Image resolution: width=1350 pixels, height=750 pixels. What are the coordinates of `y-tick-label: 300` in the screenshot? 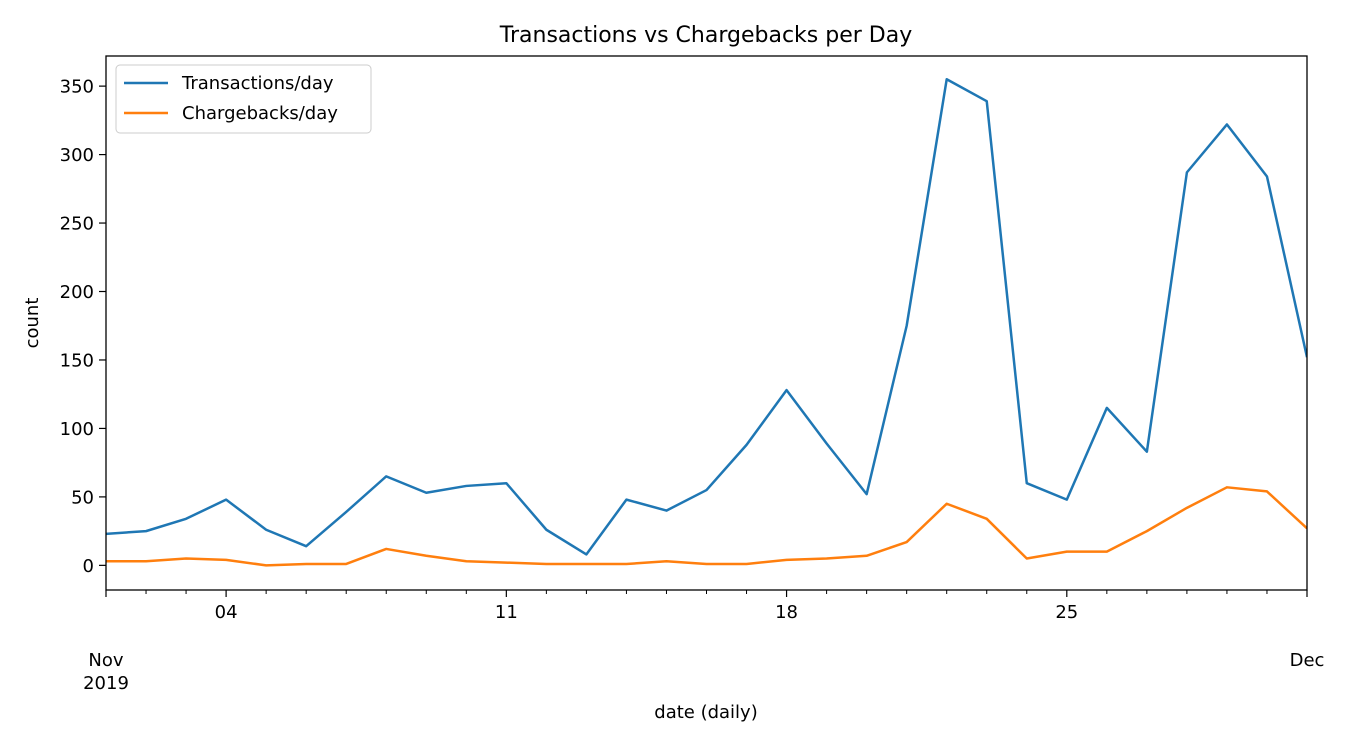 It's located at (77, 155).